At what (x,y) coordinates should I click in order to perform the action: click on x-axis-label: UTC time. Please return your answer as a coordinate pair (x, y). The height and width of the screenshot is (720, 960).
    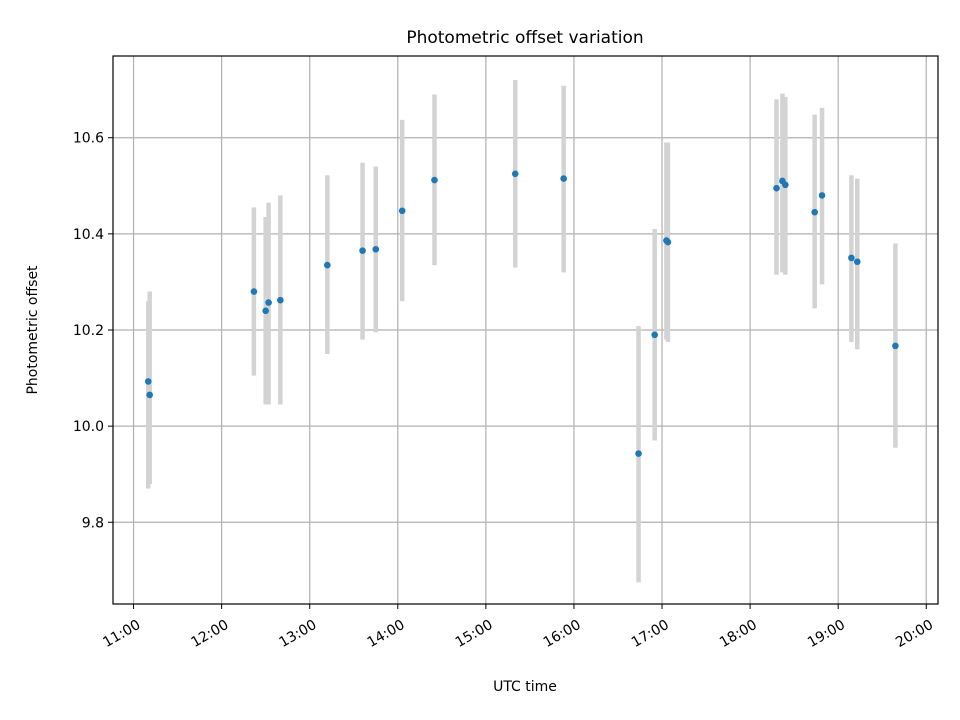
    Looking at the image, I should click on (525, 687).